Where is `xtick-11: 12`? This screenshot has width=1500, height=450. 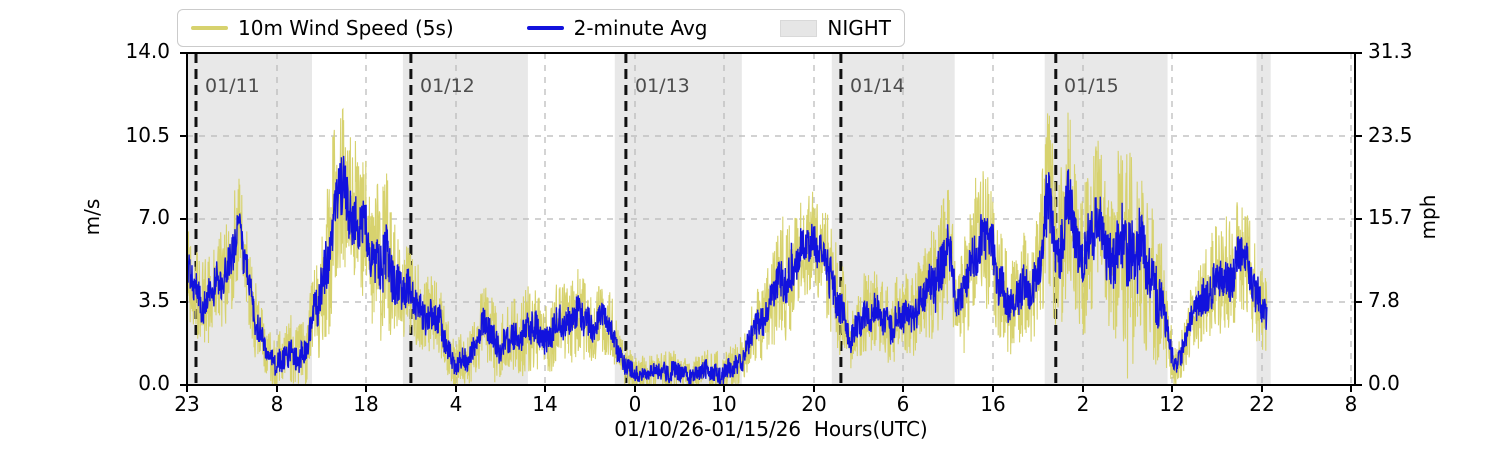
xtick-11: 12 is located at coordinates (1172, 404).